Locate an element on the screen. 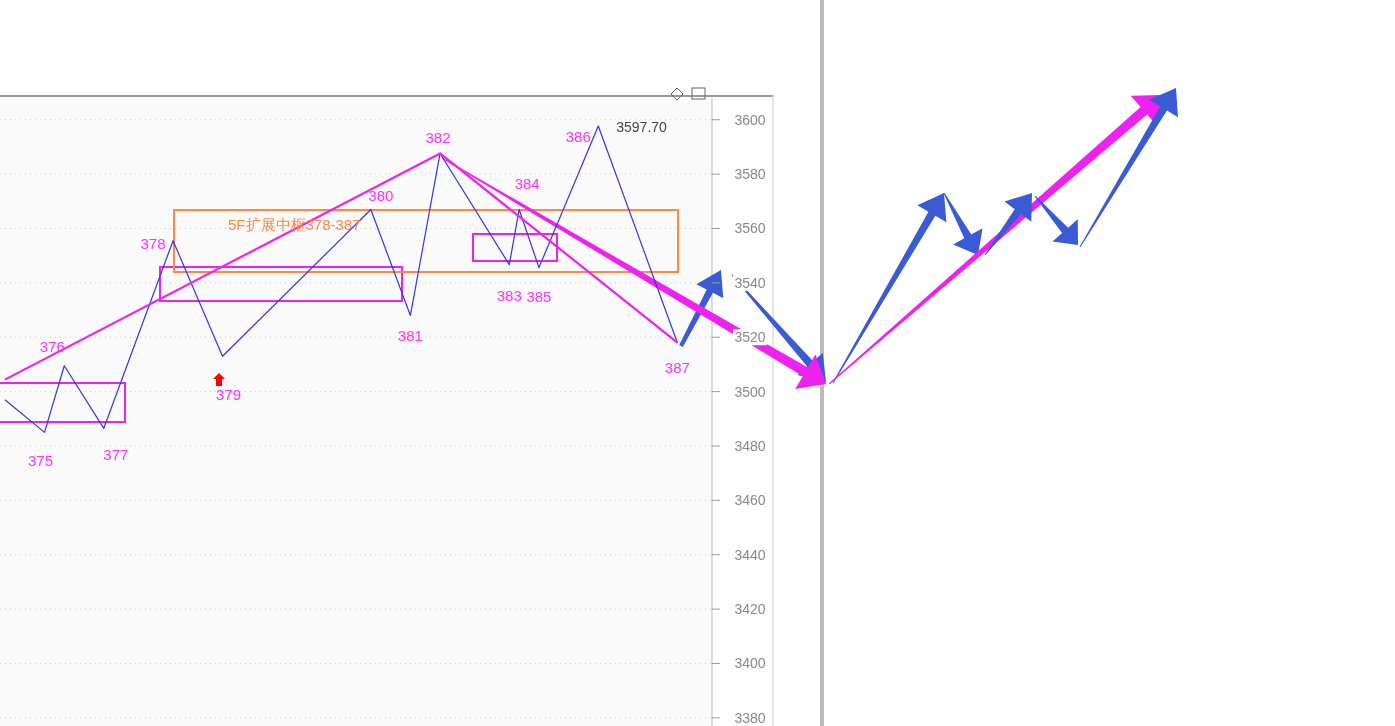 Image resolution: width=1395 pixels, height=726 pixels. annotation: 376 is located at coordinates (52, 346).